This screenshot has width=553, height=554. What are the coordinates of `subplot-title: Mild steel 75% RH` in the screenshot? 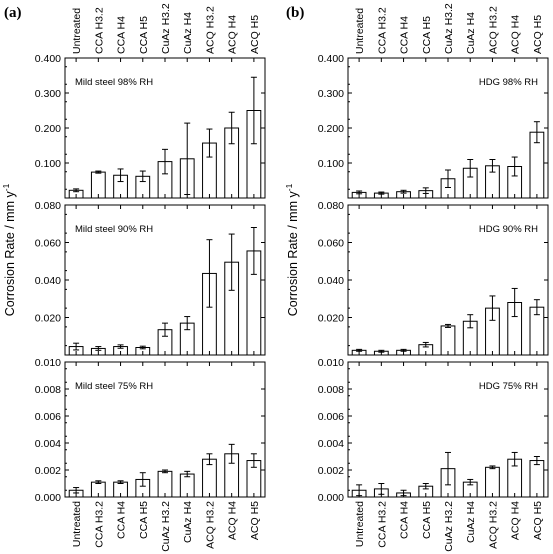 It's located at (114, 386).